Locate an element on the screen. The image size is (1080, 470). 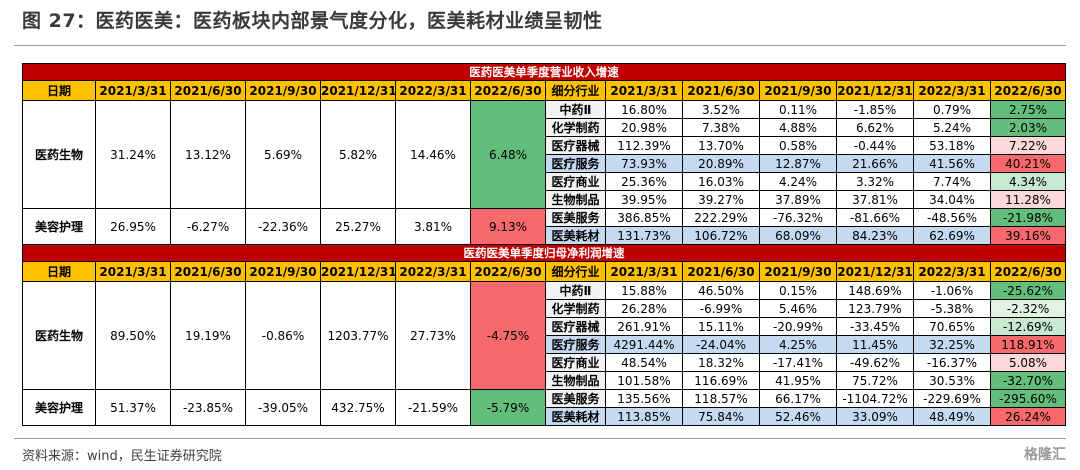
segment-value: 68.09% is located at coordinates (798, 235).